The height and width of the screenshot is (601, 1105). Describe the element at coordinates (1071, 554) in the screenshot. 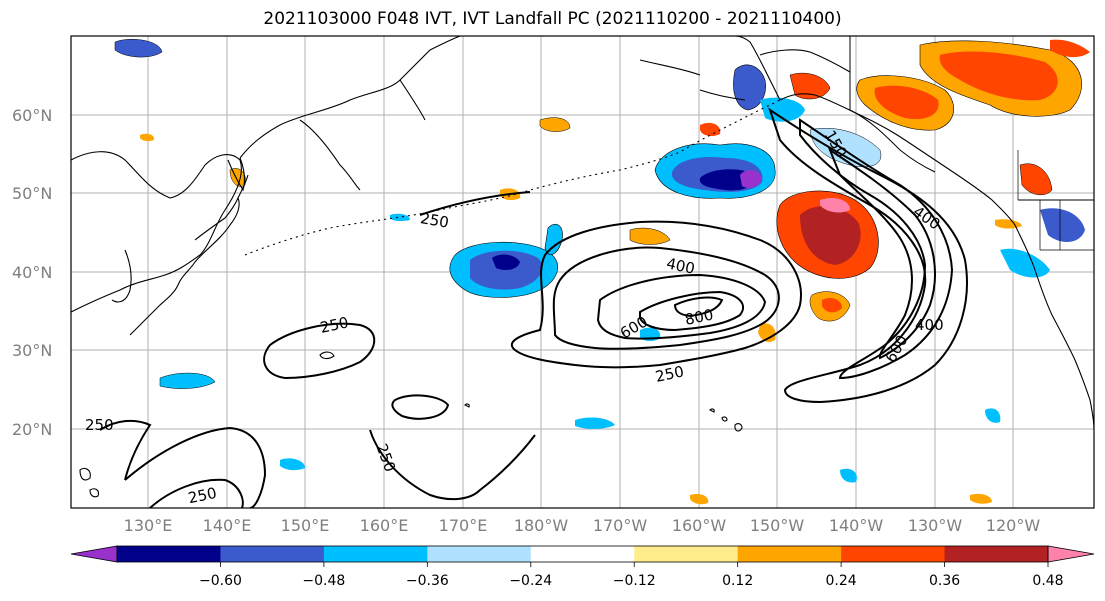

I see `colorbar-extend-high` at that location.